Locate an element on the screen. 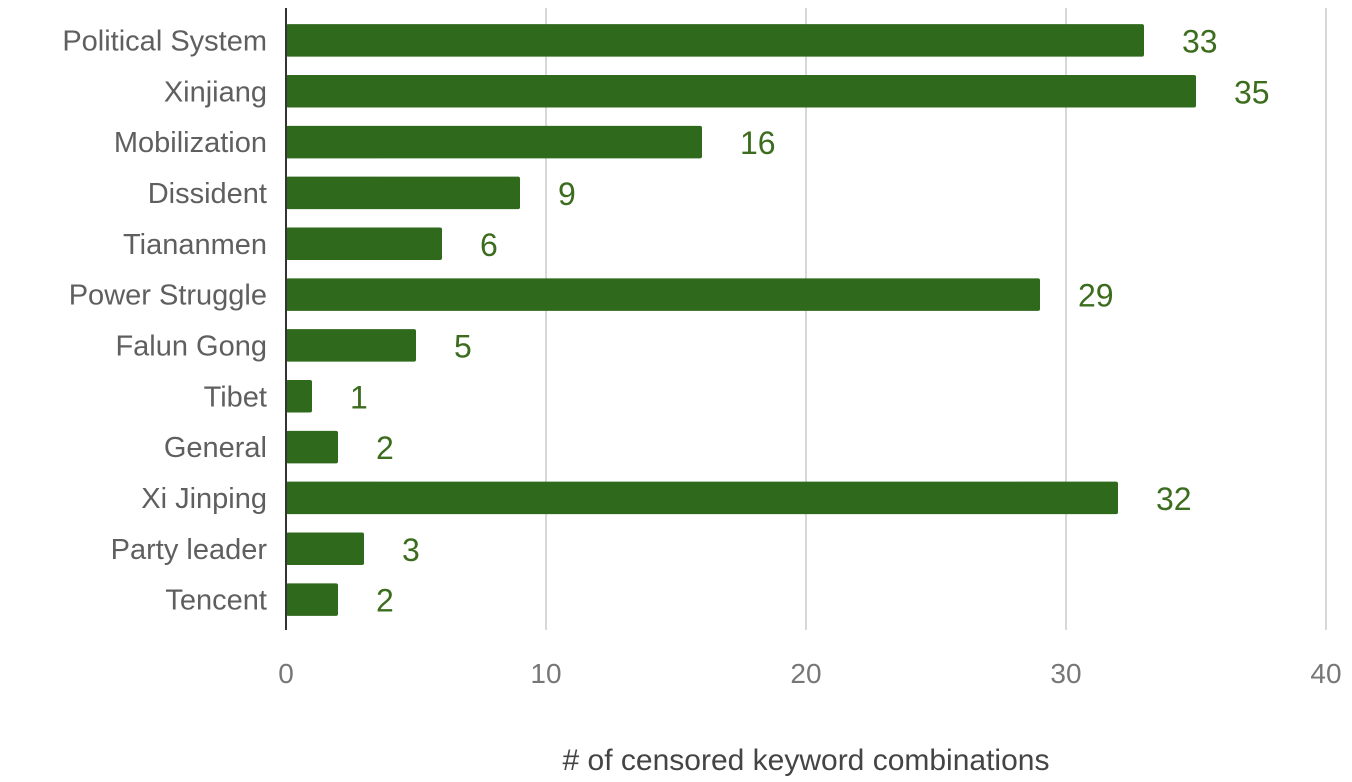 This screenshot has width=1352, height=782. category-label: Dissident is located at coordinates (207, 194).